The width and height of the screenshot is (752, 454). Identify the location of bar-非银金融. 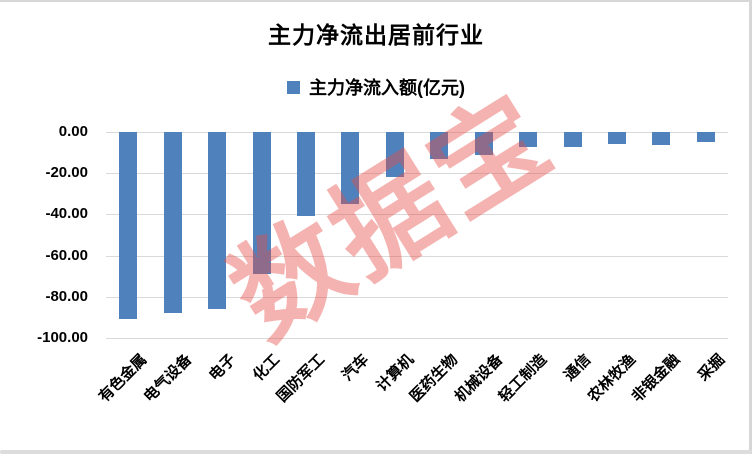
(661, 138).